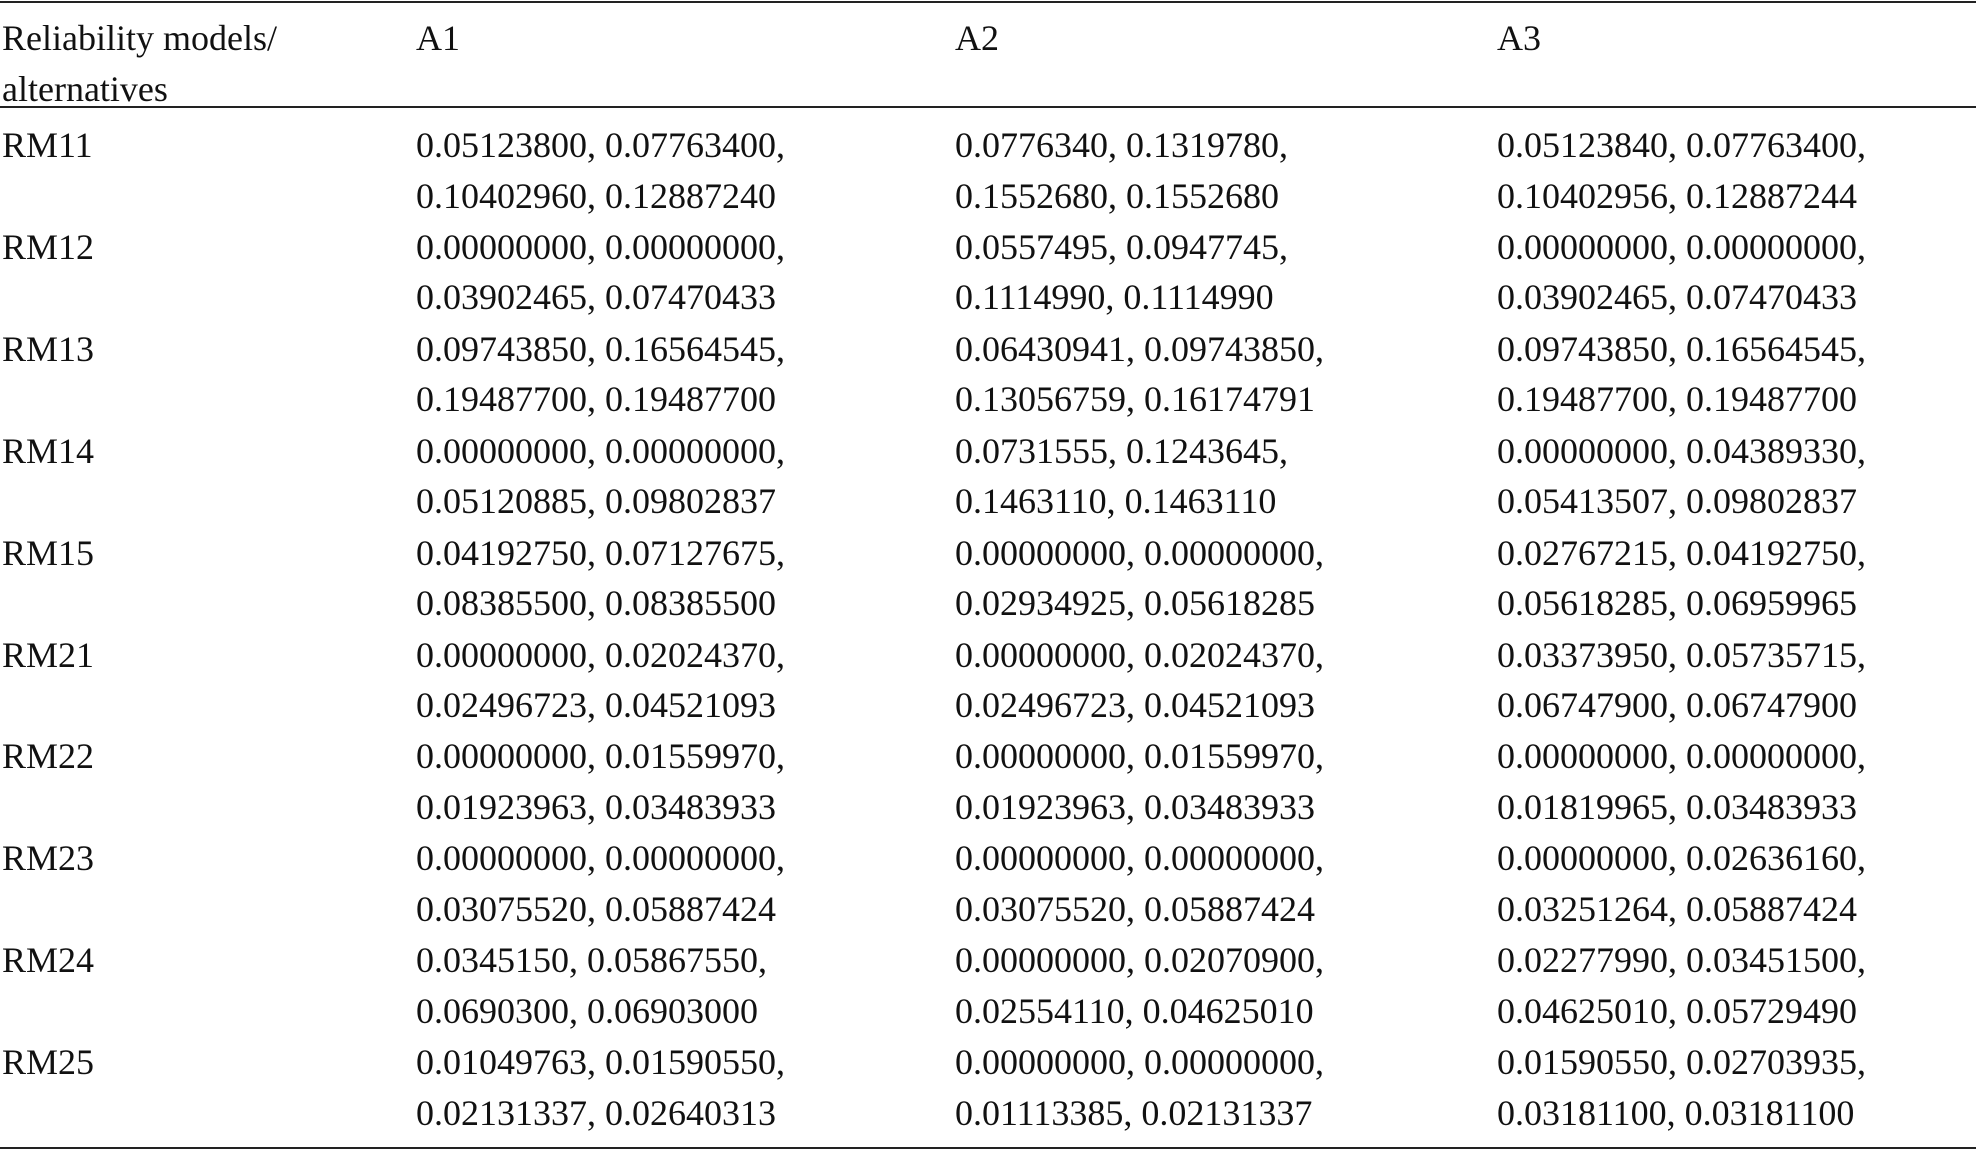  What do you see at coordinates (591, 960) in the screenshot?
I see `cell-line: 0.0345150, 0.05867550,` at bounding box center [591, 960].